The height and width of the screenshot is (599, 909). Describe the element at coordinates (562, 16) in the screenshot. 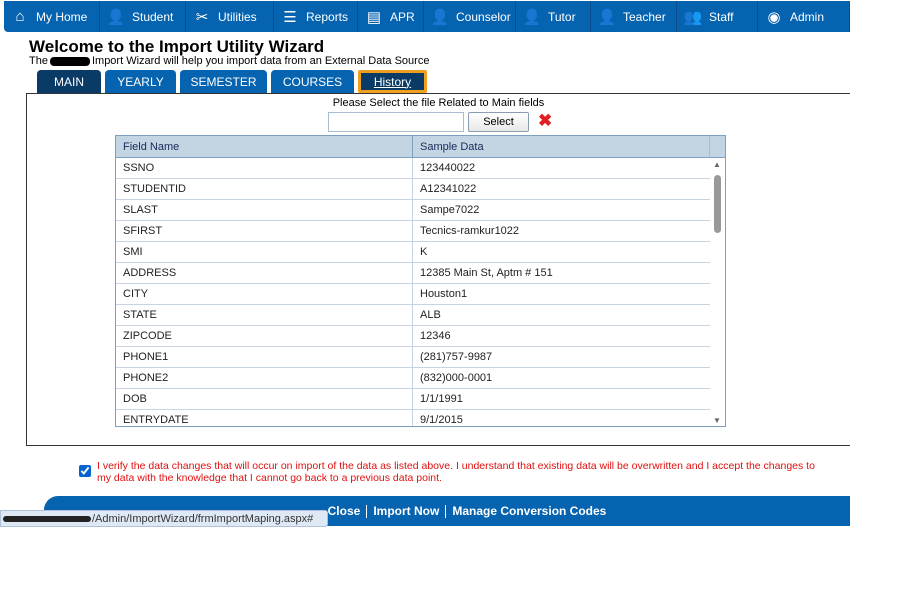

I see `nav-label: Tutor` at that location.